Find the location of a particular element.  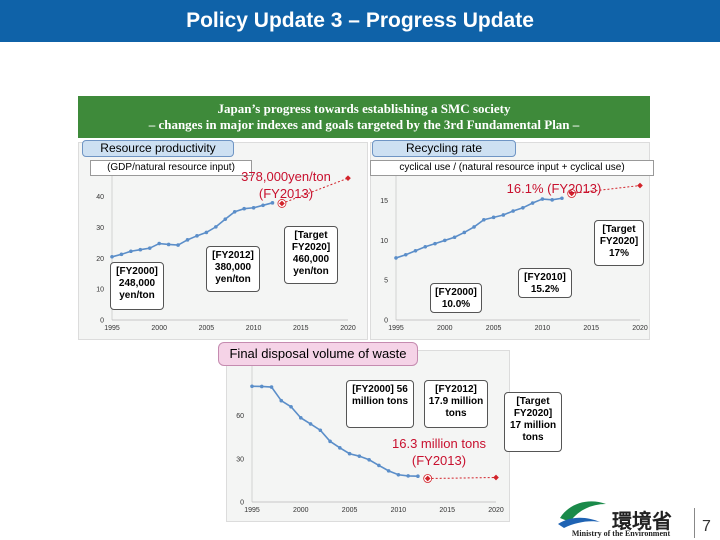

final-disposal-chart: 1995 2000 2005 2010 2015 2020 0 30 60 is located at coordinates (370, 438).